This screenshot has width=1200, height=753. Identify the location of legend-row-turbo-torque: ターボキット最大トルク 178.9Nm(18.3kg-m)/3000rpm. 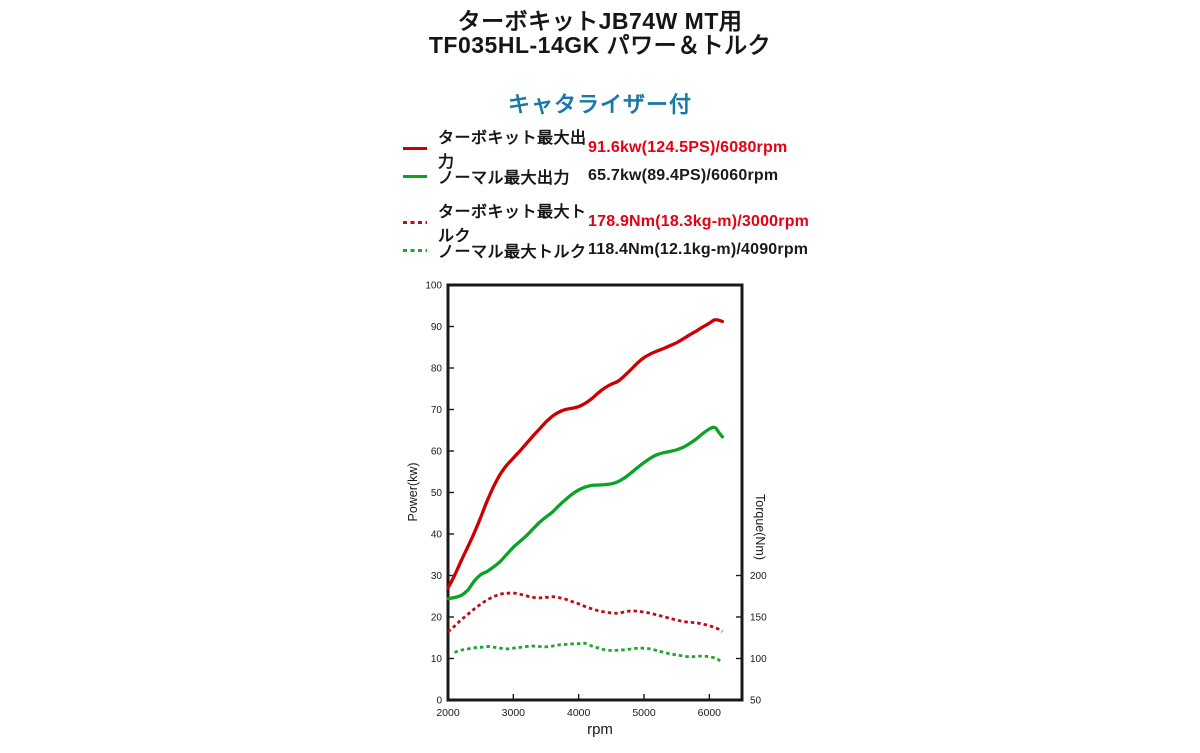
(606, 224).